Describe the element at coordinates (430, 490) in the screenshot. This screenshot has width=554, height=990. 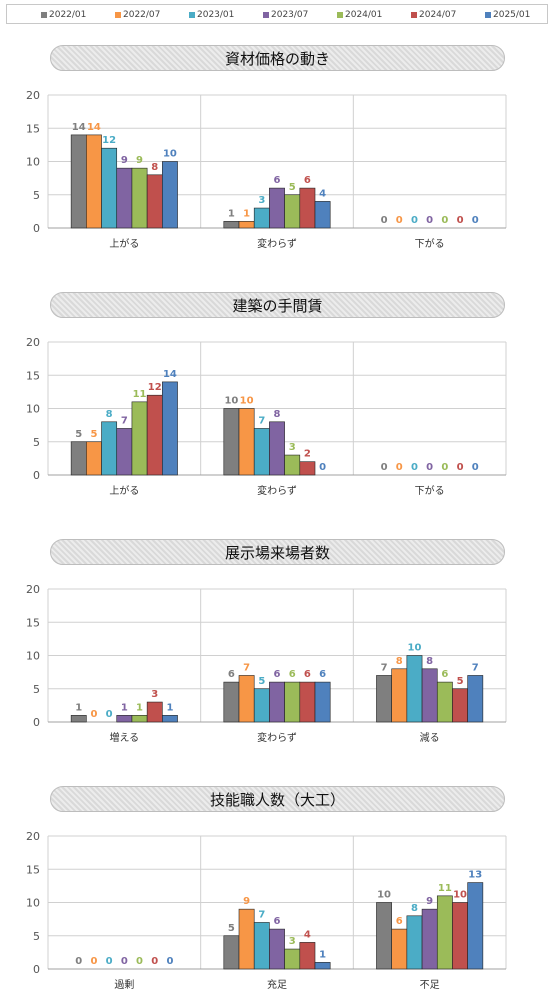
I see `category-label: 下がる` at that location.